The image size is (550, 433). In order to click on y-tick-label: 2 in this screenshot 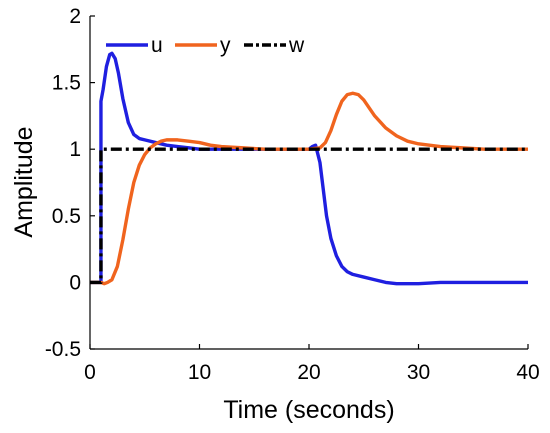, I will do `click(75, 16)`.